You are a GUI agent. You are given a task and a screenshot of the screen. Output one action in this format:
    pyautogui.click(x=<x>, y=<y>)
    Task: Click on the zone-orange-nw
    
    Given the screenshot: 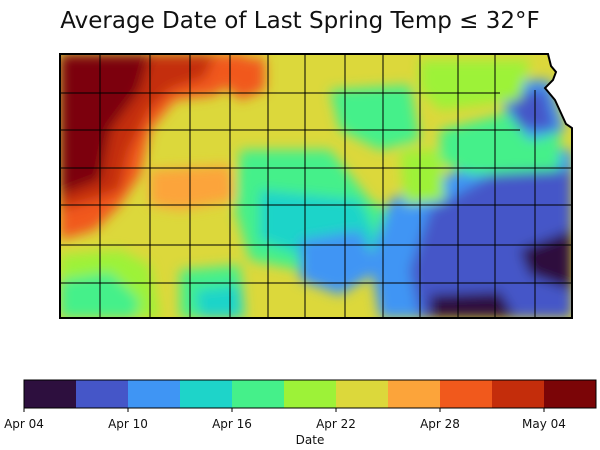 What is the action you would take?
    pyautogui.click(x=245, y=79)
    